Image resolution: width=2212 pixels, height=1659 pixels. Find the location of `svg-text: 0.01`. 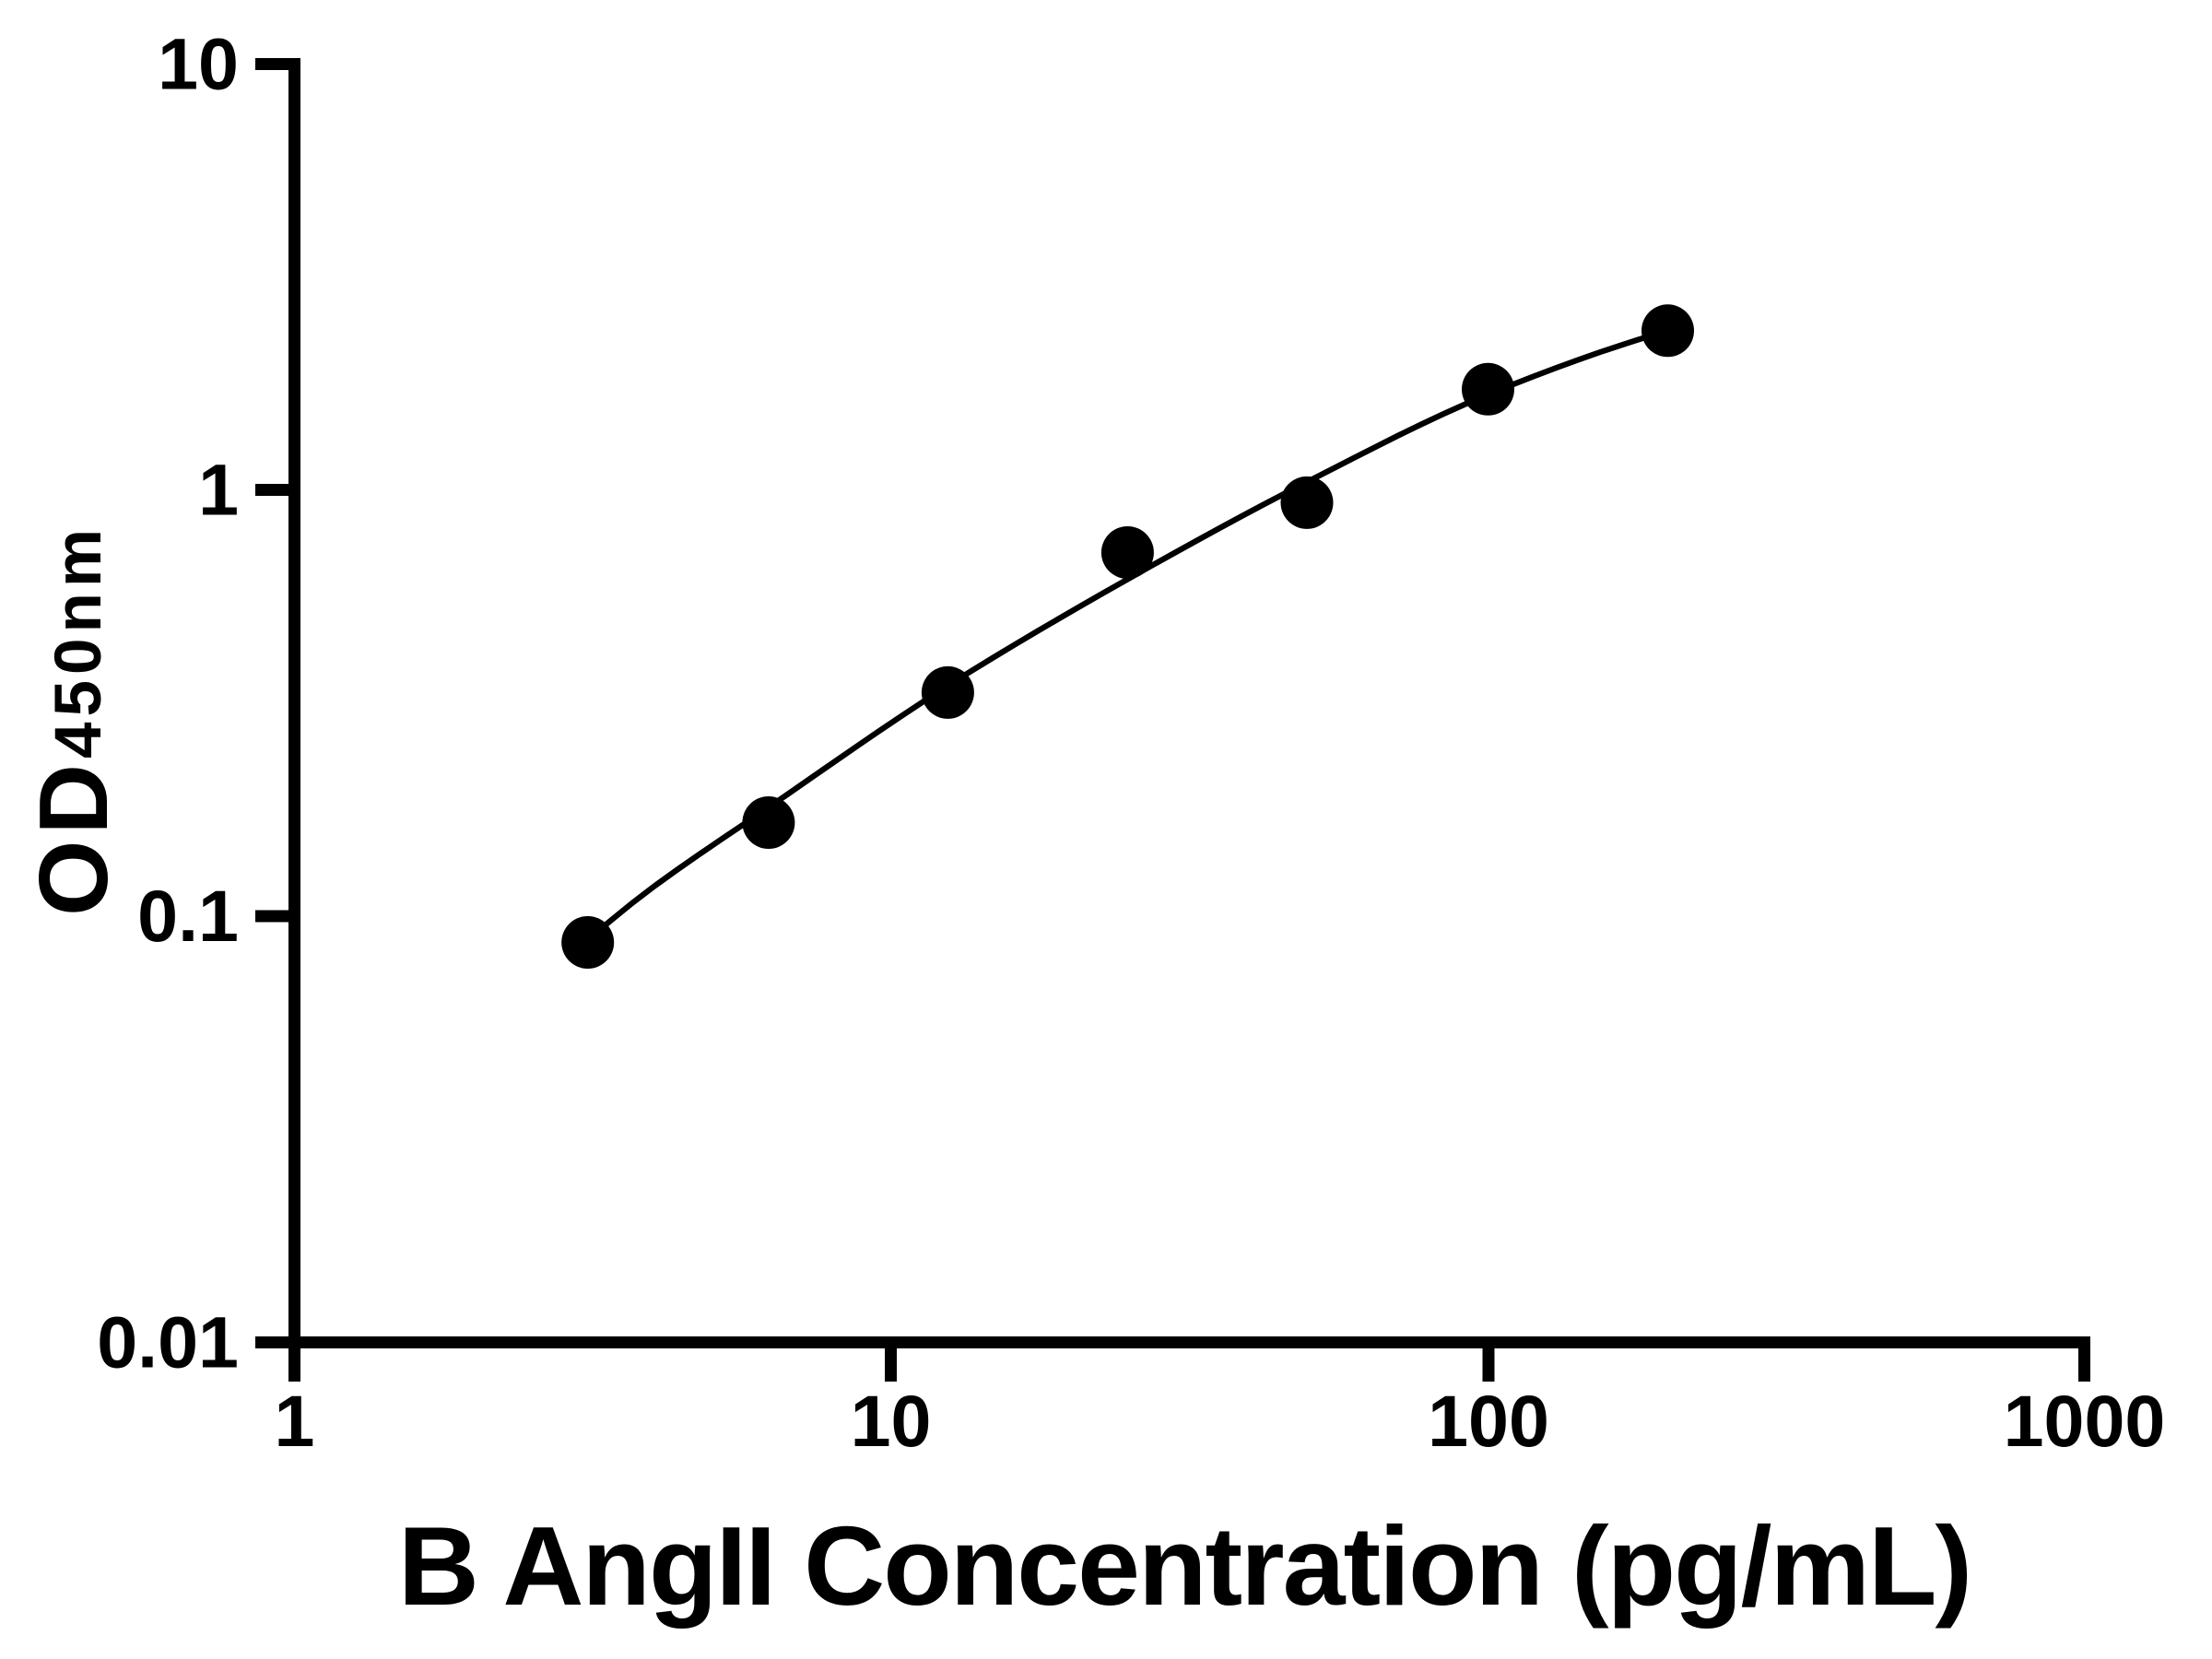

svg-text: 0.01 is located at coordinates (168, 1342).